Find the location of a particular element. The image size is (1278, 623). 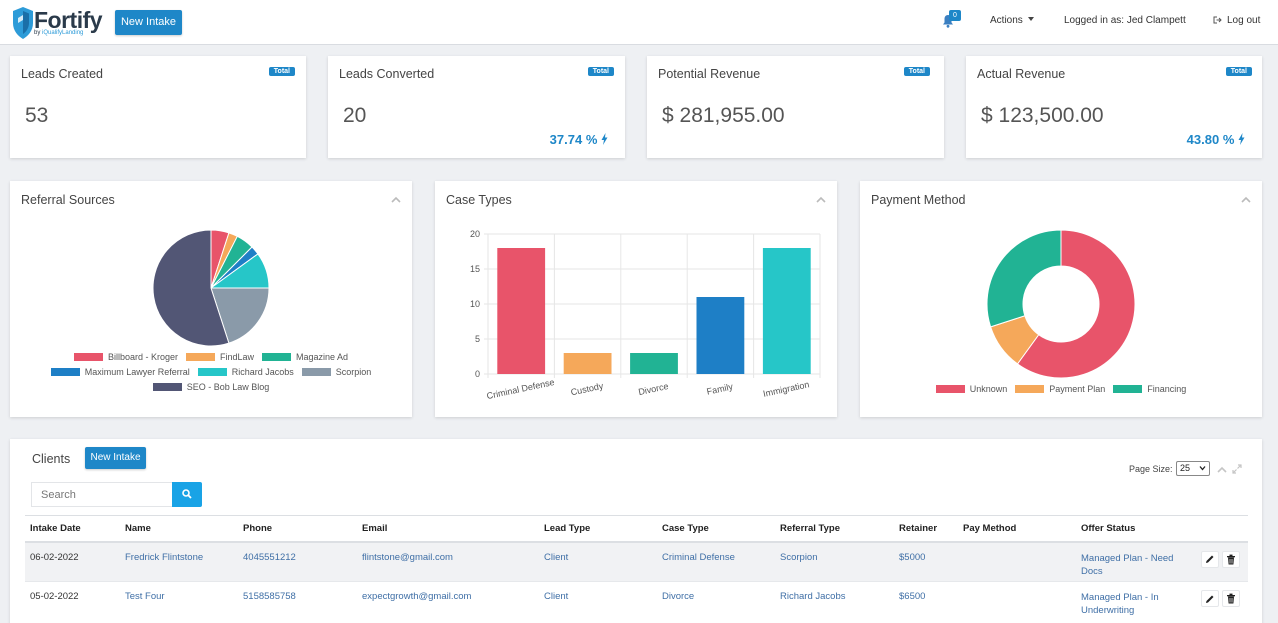

bar-divorce is located at coordinates (654, 363).